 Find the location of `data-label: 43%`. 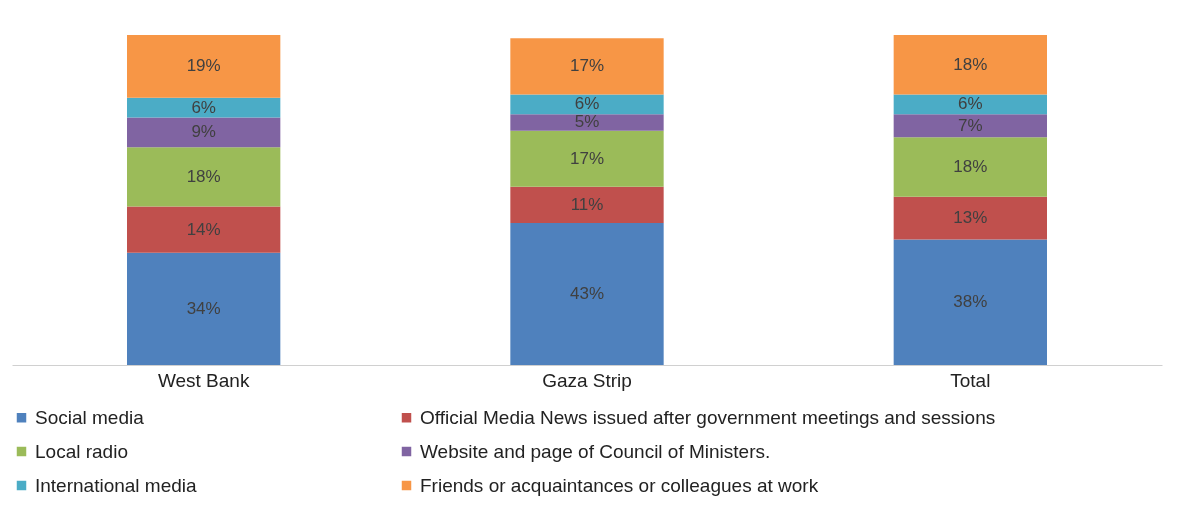

data-label: 43% is located at coordinates (587, 294).